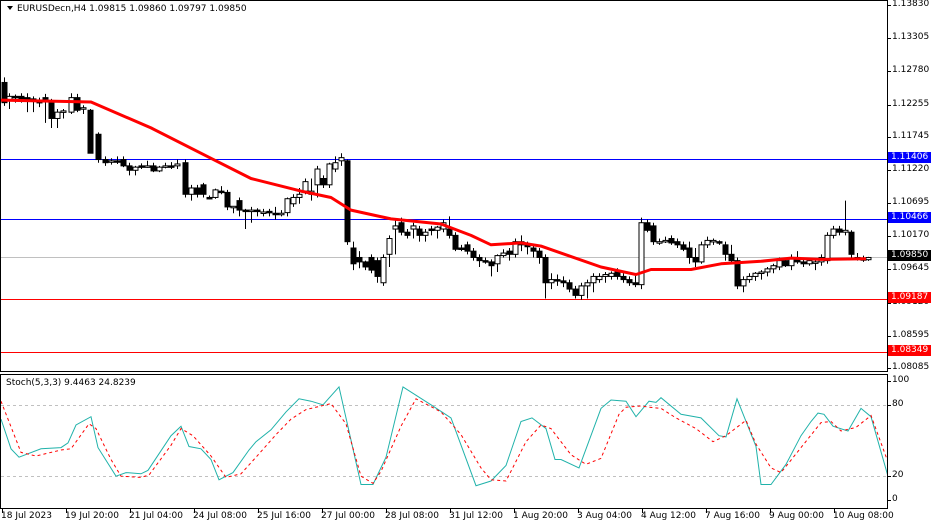  Describe the element at coordinates (668, 516) in the screenshot. I see `time-label: 4 Aug 12:00` at that location.